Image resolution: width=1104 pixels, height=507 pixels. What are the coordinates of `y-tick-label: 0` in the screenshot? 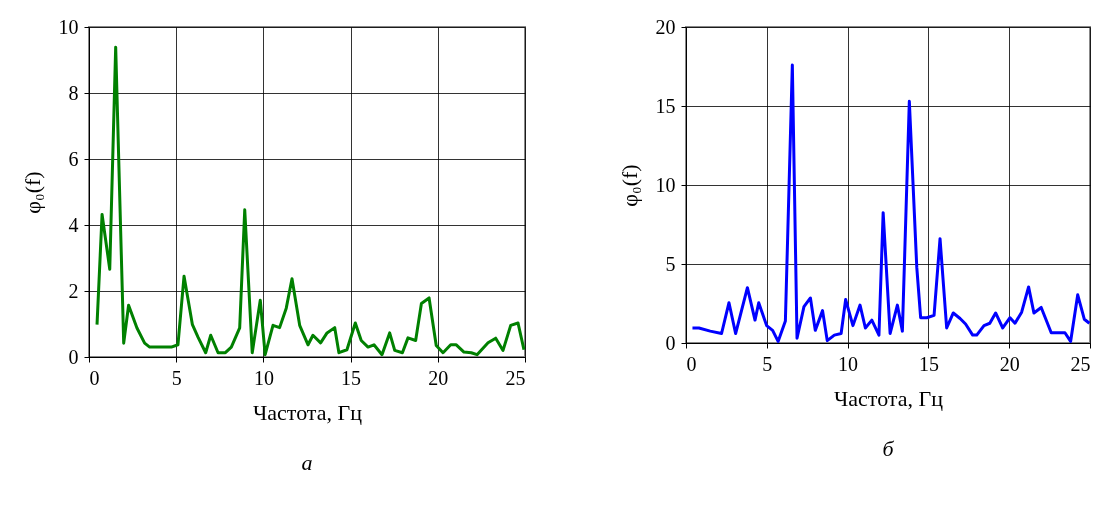 It's located at (670, 342).